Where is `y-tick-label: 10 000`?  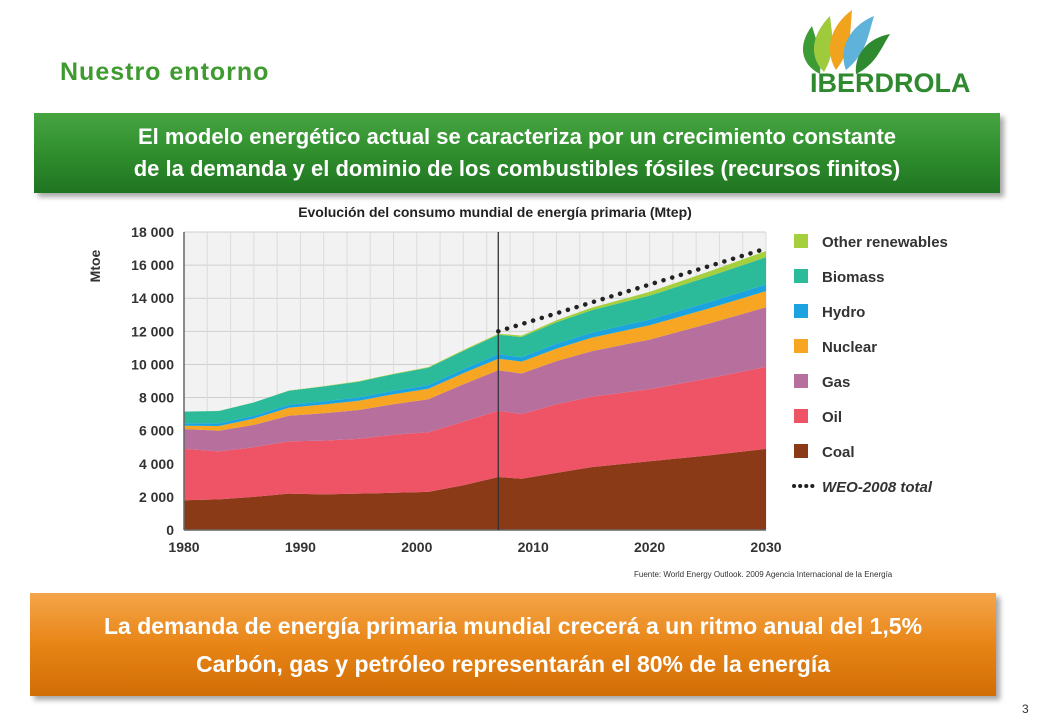
y-tick-label: 10 000 is located at coordinates (152, 364).